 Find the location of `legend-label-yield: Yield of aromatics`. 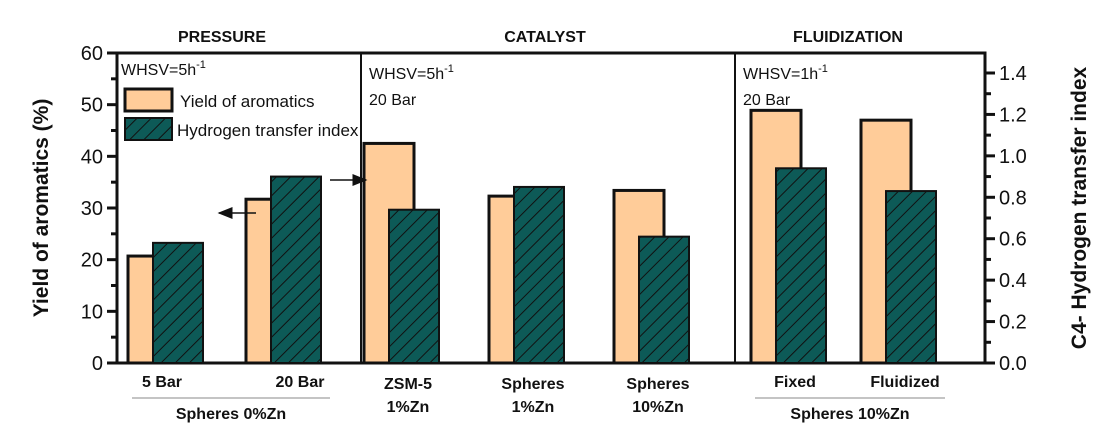

legend-label-yield: Yield of aromatics is located at coordinates (247, 101).